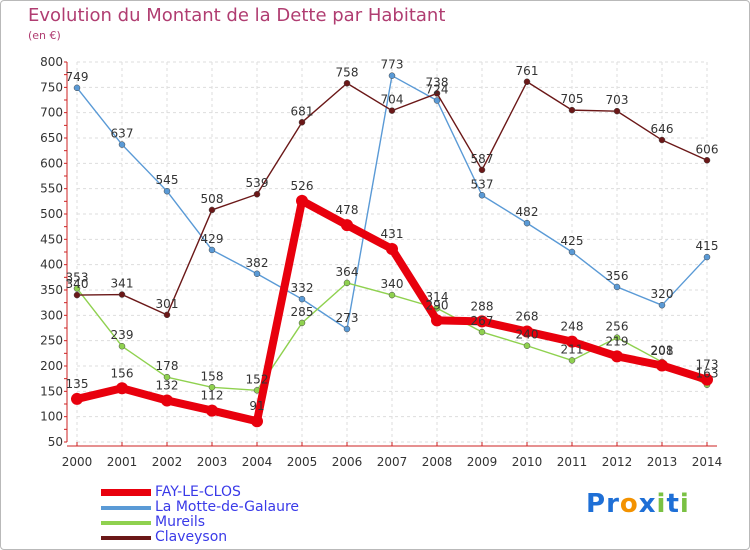  Describe the element at coordinates (51, 417) in the screenshot. I see `y-tick-label: 100` at that location.